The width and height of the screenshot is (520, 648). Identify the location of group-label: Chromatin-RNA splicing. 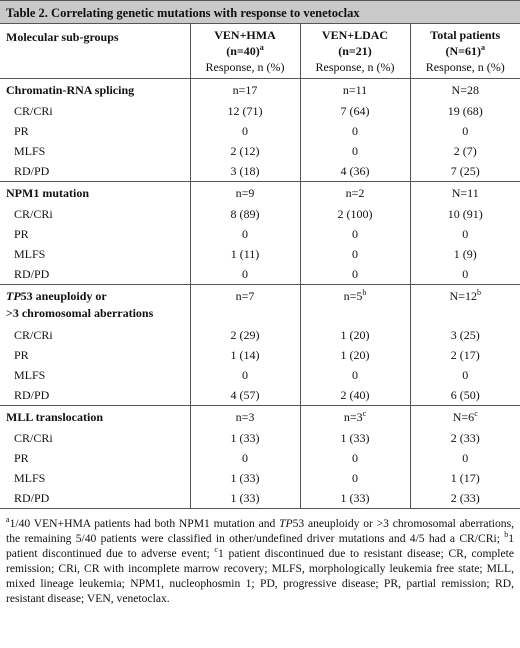
(95, 89).